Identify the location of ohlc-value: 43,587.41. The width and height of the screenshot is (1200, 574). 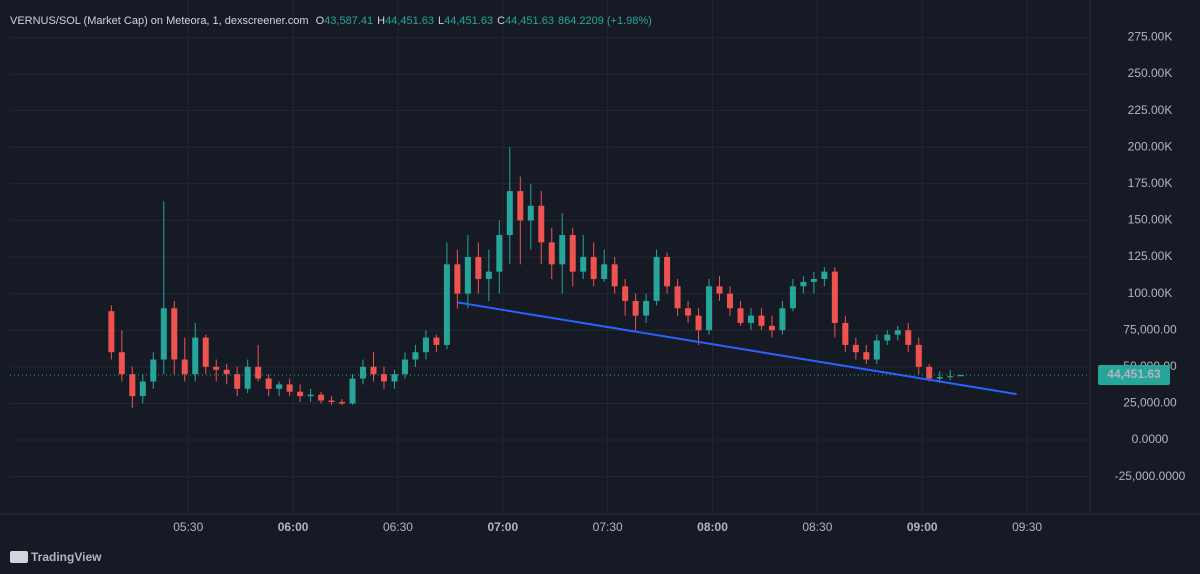
(348, 21).